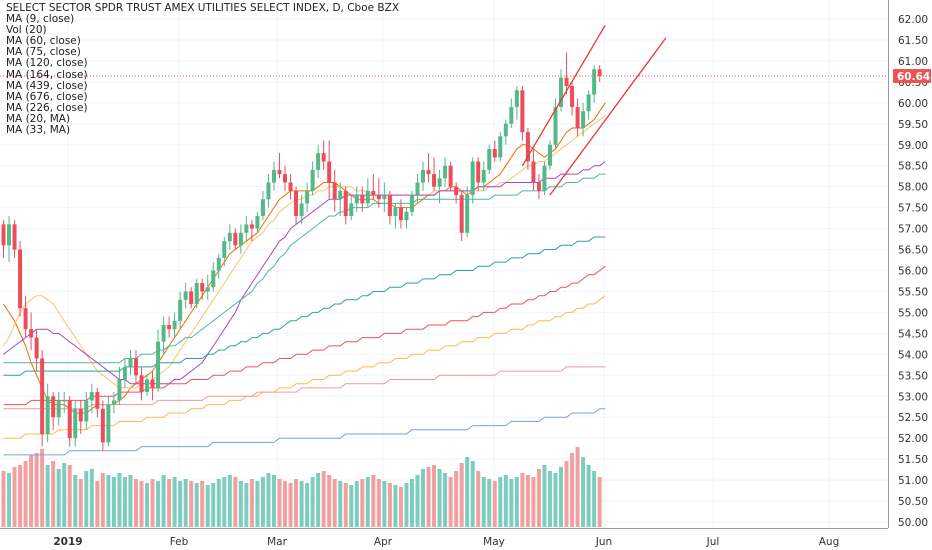 The width and height of the screenshot is (932, 550). I want to click on trendlines, so click(594, 110).